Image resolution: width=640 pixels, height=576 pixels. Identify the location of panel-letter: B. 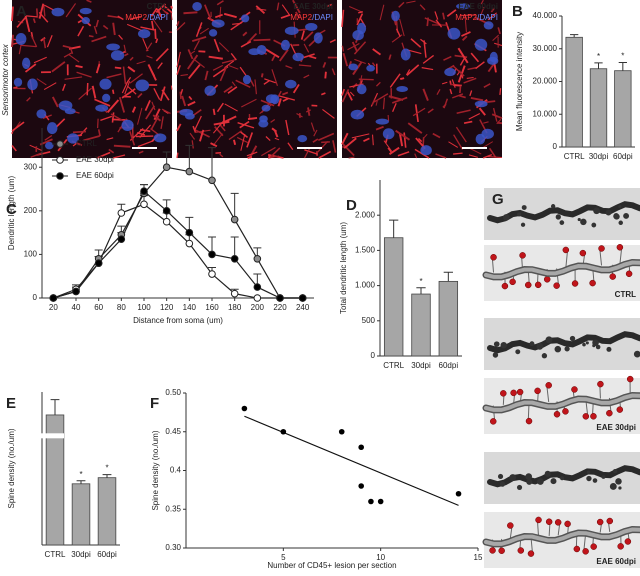
(517, 11).